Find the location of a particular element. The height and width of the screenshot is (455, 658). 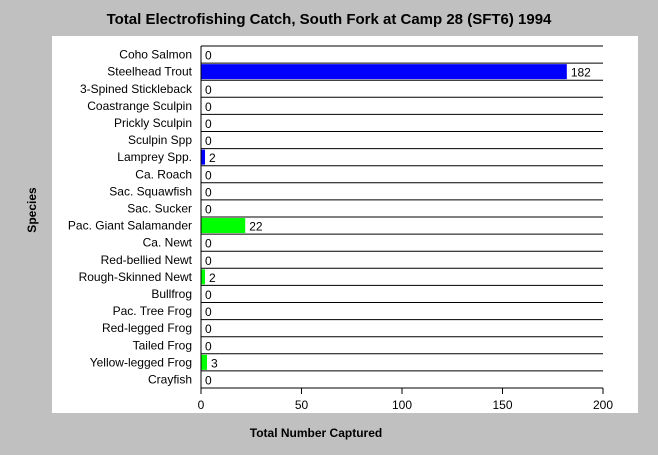

category-label: Red-legged Frog is located at coordinates (147, 328).